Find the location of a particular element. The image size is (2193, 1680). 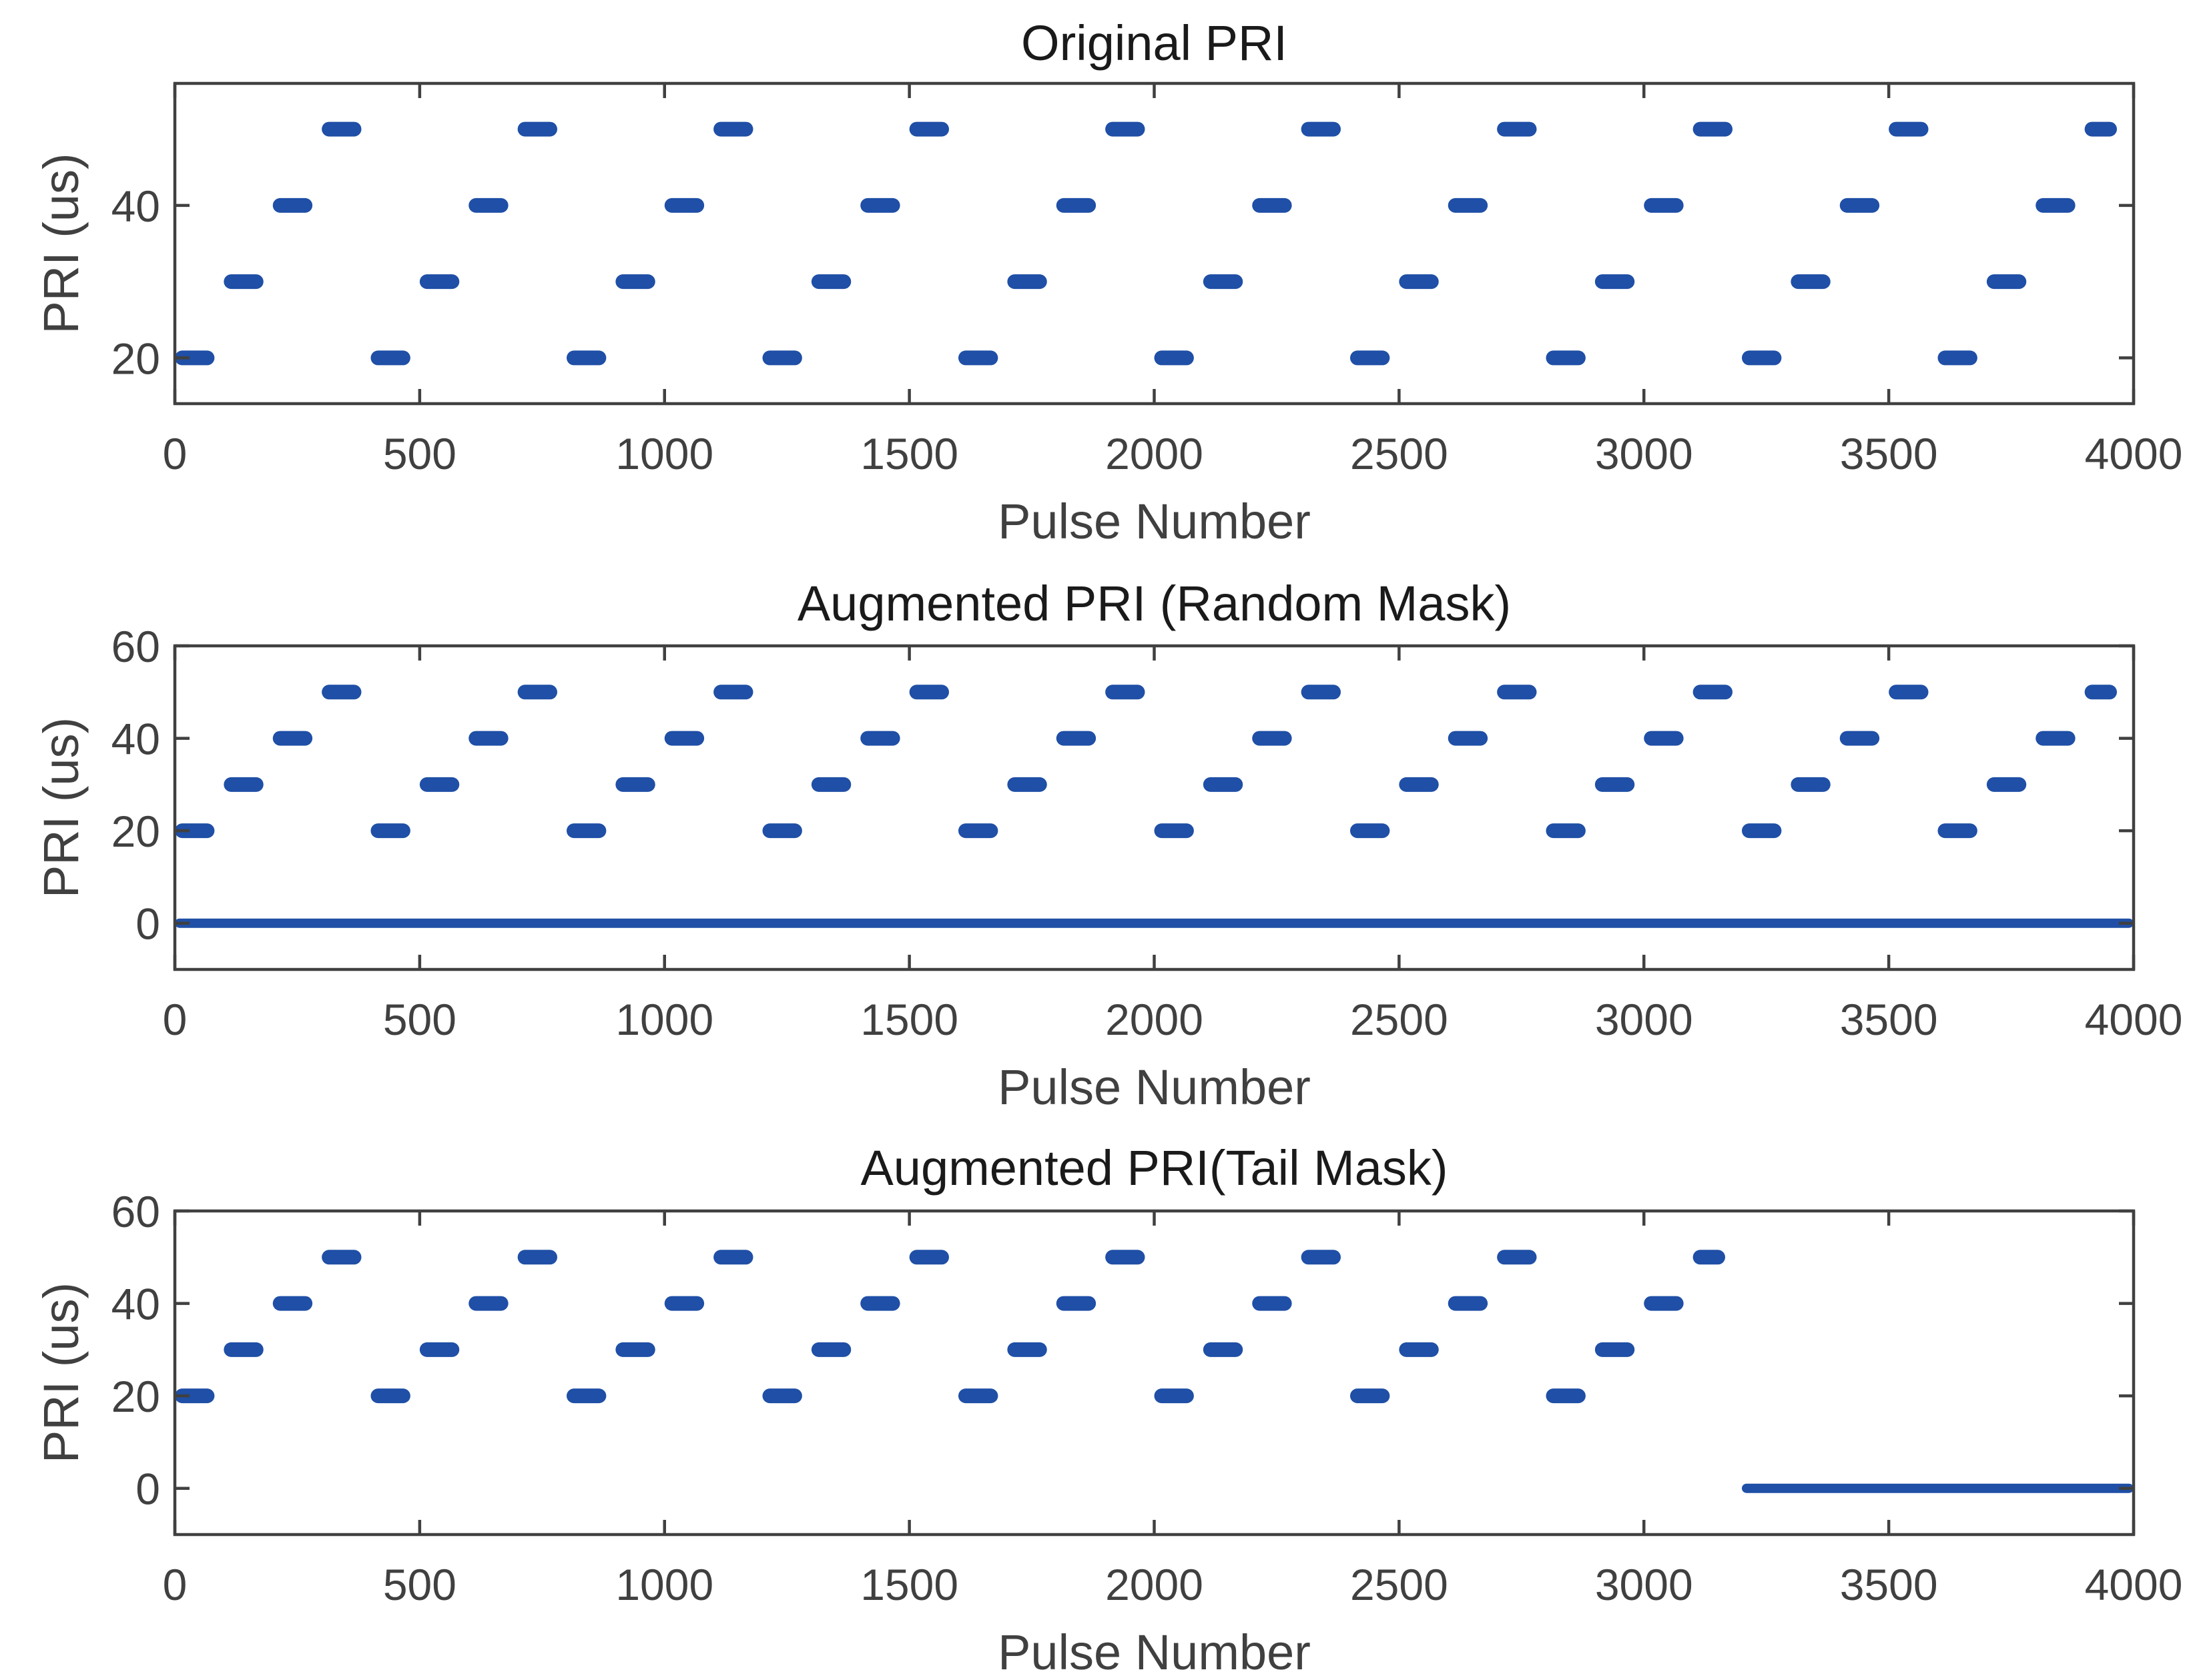

chart-title: Augmented PRI(Tail Mask) is located at coordinates (1154, 1168).